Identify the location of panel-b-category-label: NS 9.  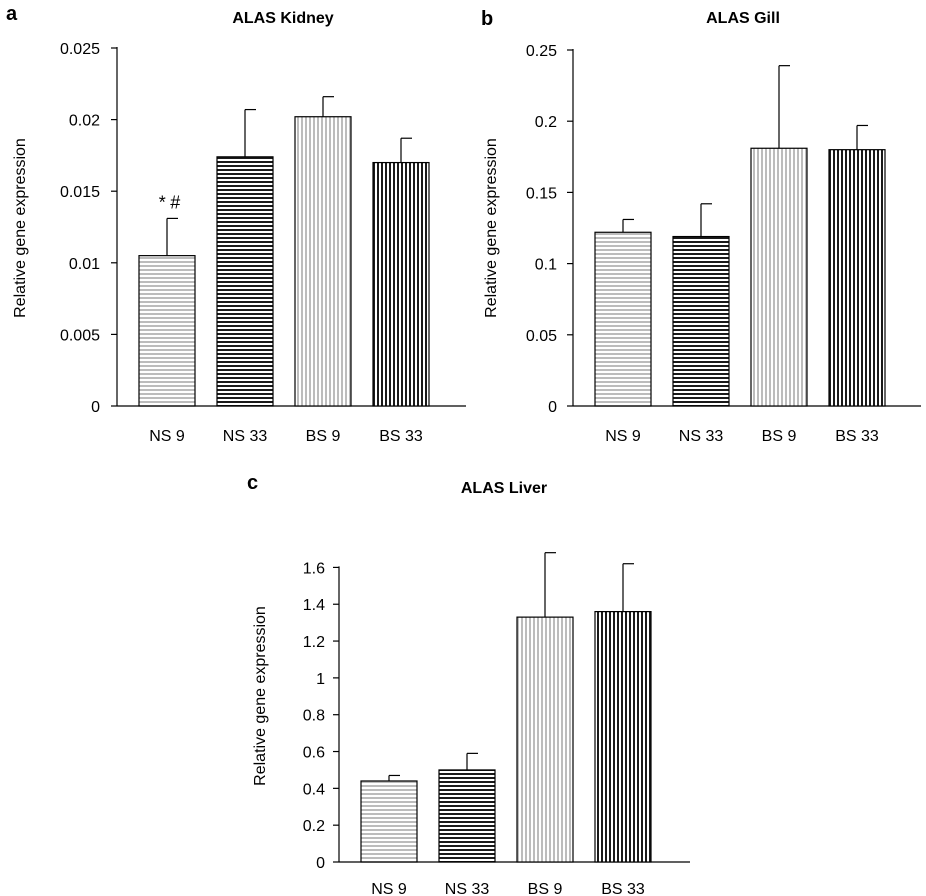
(623, 436).